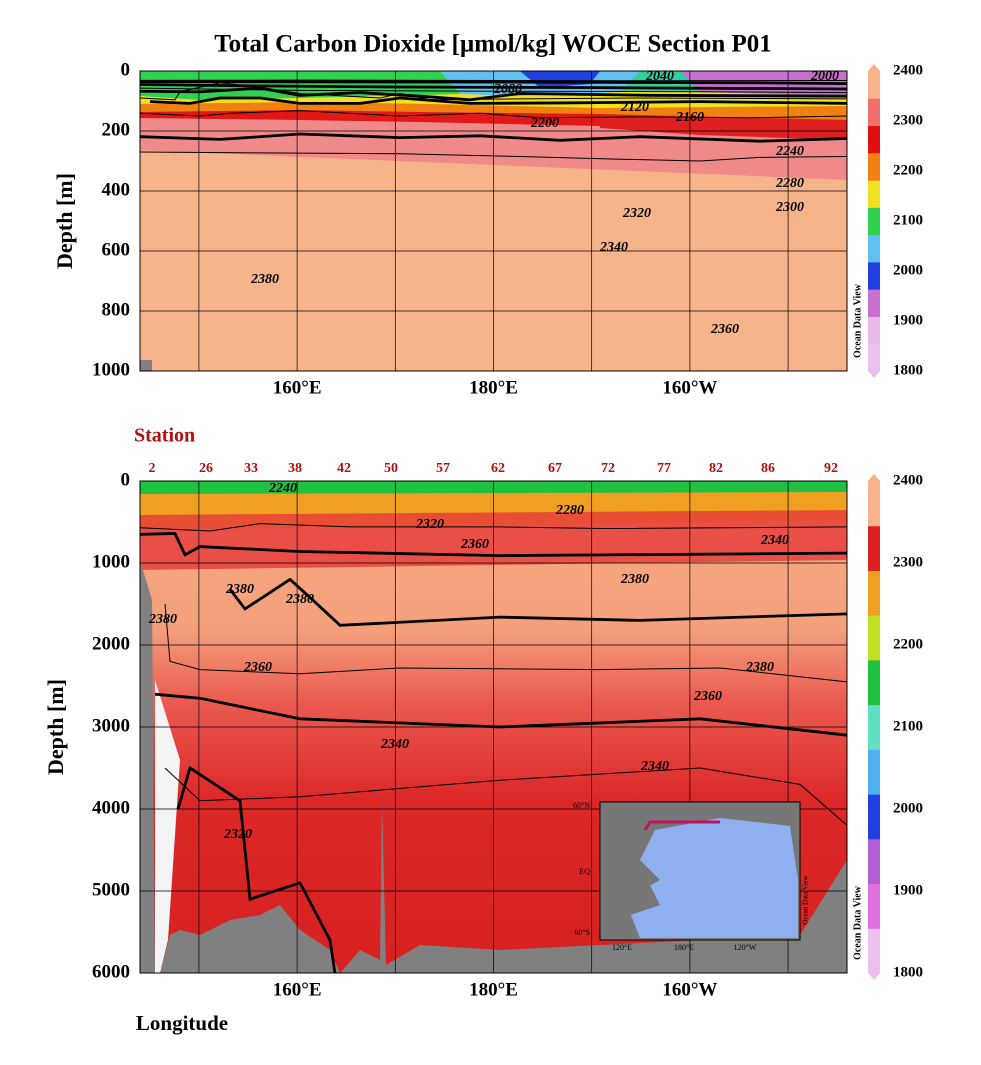 This screenshot has height=1065, width=981. What do you see at coordinates (768, 468) in the screenshot?
I see `station: 86` at bounding box center [768, 468].